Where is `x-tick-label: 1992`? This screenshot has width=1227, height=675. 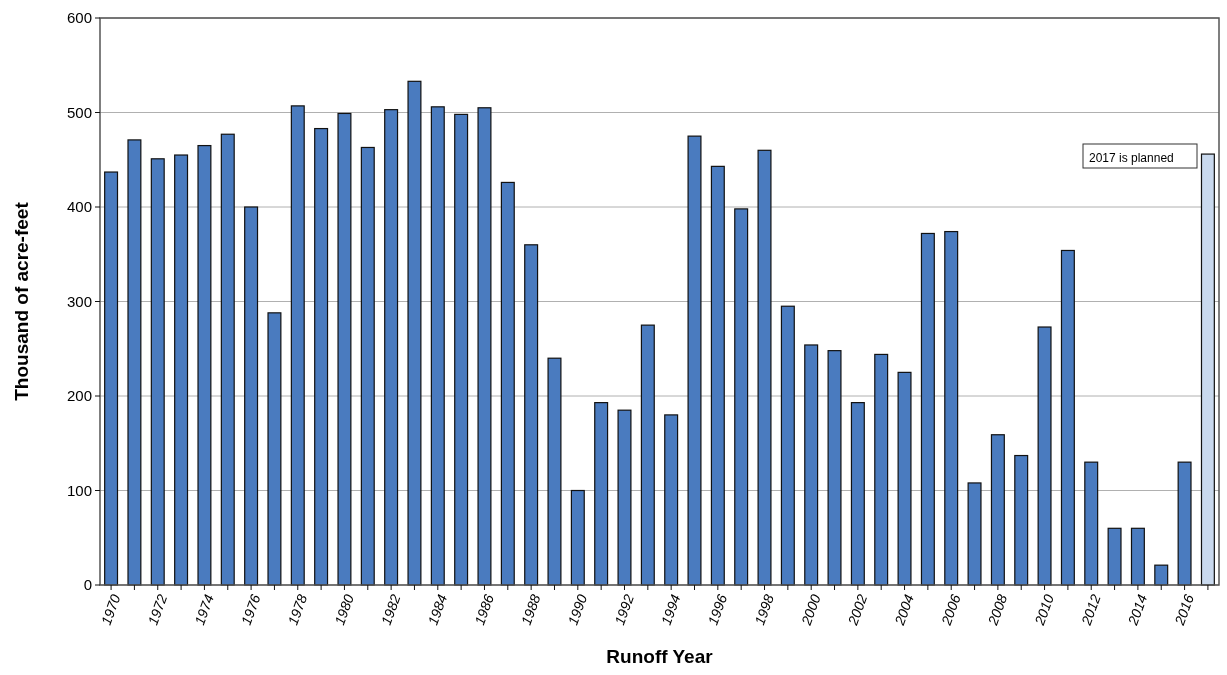
x-tick-label: 1992 is located at coordinates (624, 609).